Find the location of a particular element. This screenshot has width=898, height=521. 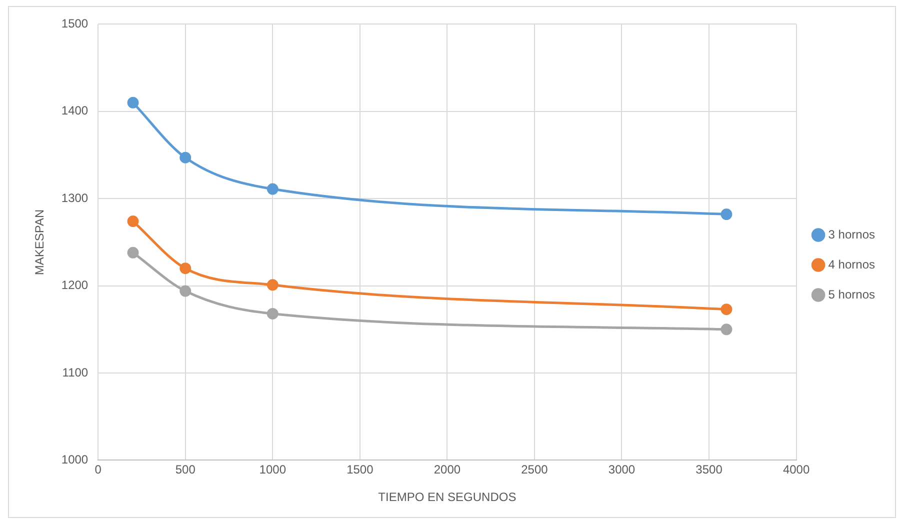

y-tick-label: 1500 is located at coordinates (74, 23).